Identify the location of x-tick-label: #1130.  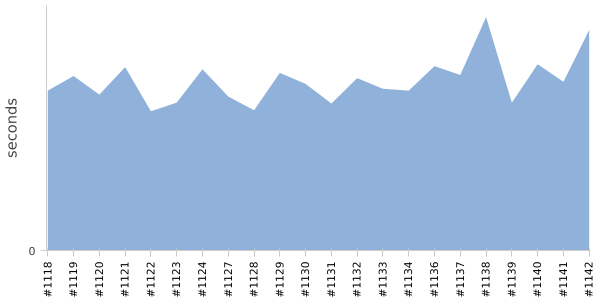
(305, 279).